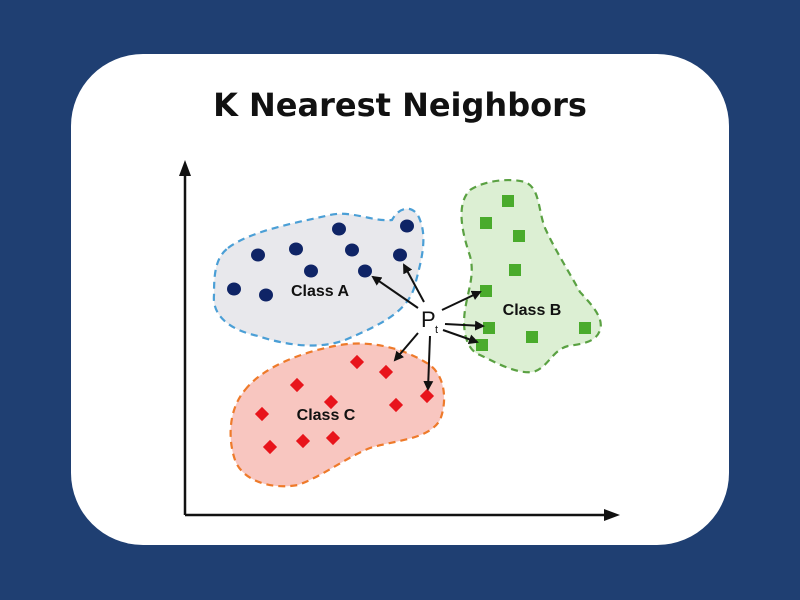 The height and width of the screenshot is (600, 800). I want to click on class-b-cluster: Class B, so click(531, 276).